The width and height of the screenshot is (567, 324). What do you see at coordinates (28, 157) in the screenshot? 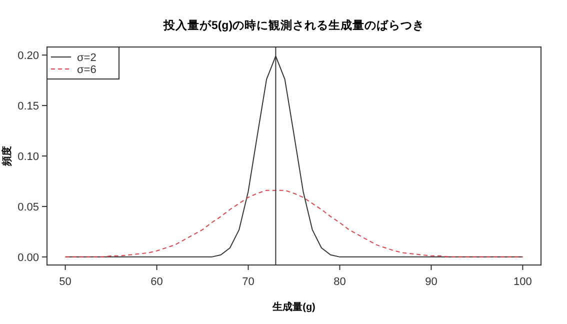
I see `y-tick-label: 0.10` at bounding box center [28, 157].